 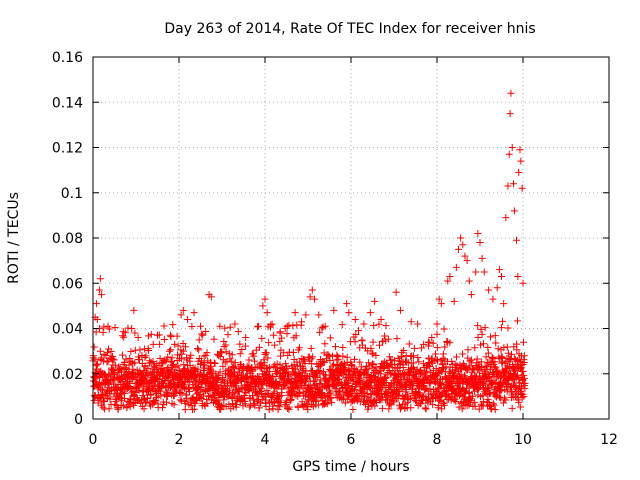 I want to click on y-tick-label: 0.14, so click(x=67, y=103).